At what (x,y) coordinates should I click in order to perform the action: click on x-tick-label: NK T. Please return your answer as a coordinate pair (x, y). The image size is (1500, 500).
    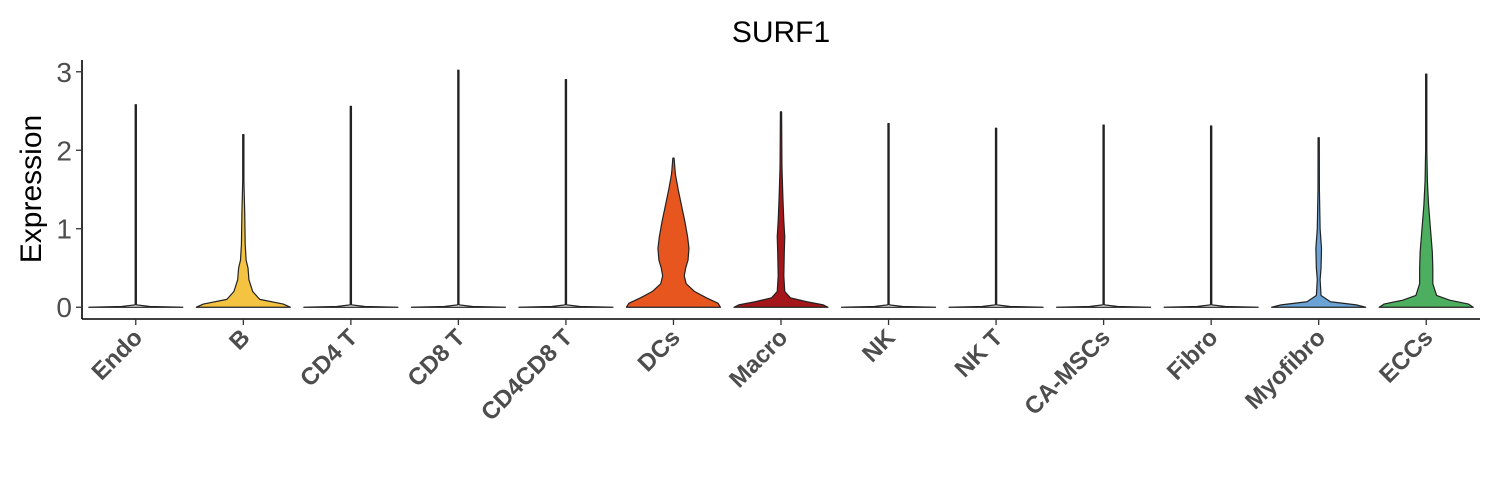
    Looking at the image, I should click on (979, 353).